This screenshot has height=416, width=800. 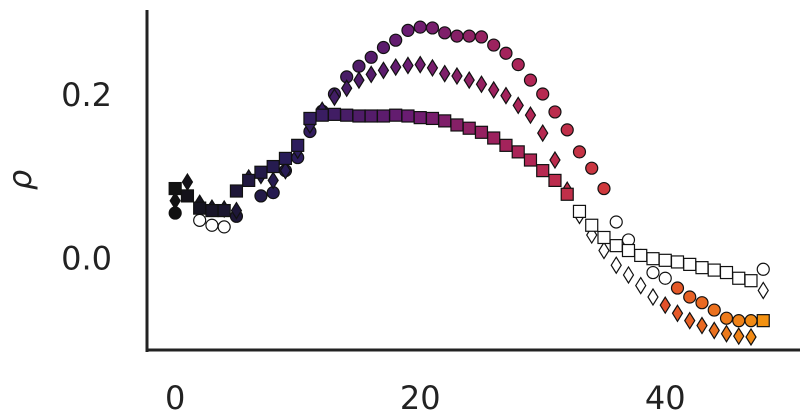 What do you see at coordinates (86, 95) in the screenshot?
I see `y-tick-label: 0.2` at bounding box center [86, 95].